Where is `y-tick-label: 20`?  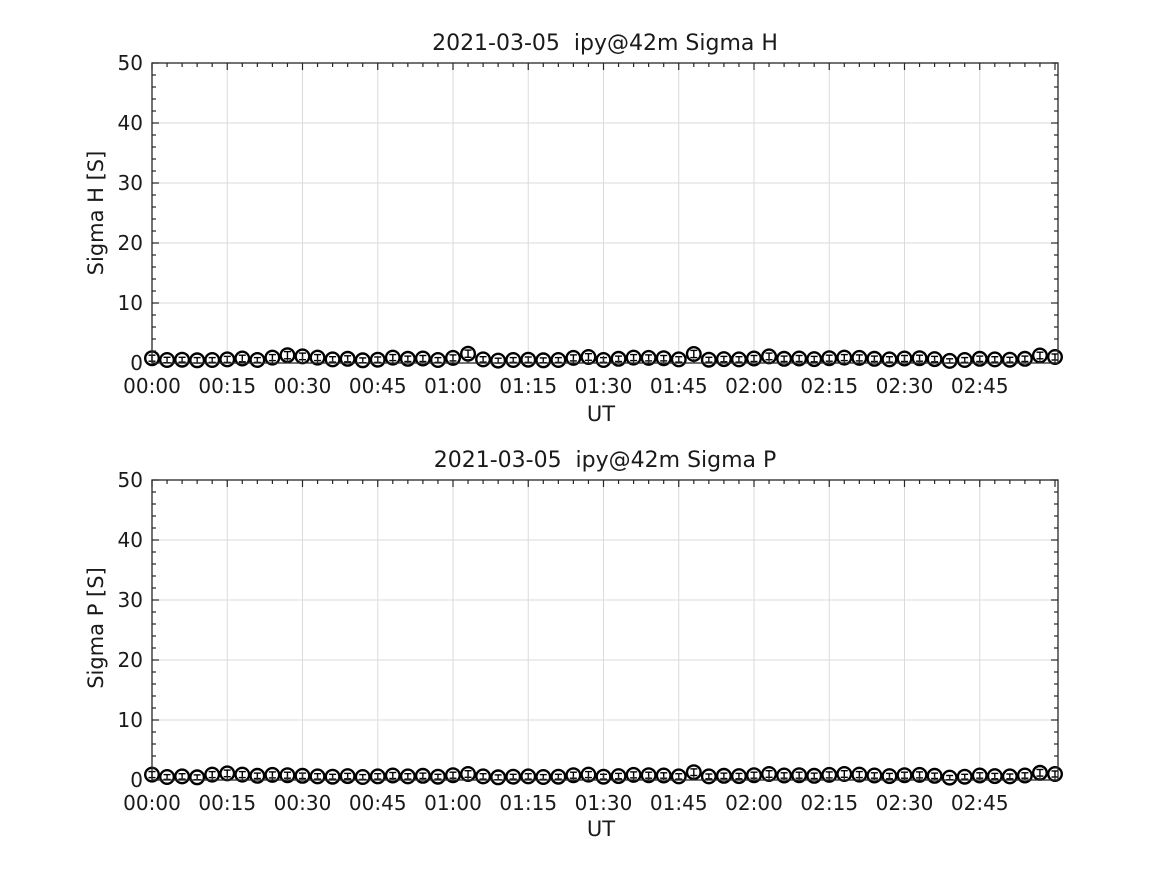
y-tick-label: 20 is located at coordinates (130, 660).